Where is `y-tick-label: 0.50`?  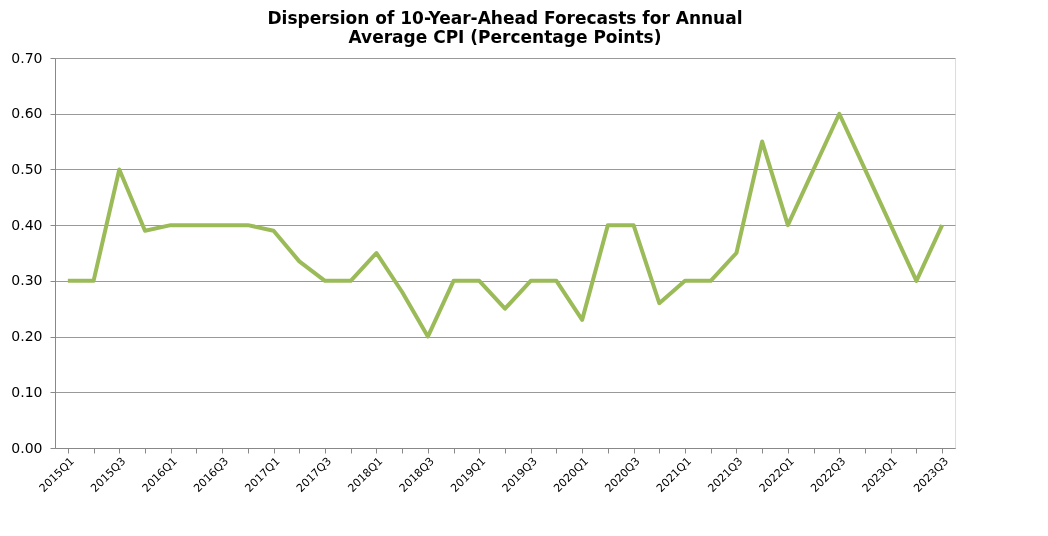 y-tick-label: 0.50 is located at coordinates (27, 168).